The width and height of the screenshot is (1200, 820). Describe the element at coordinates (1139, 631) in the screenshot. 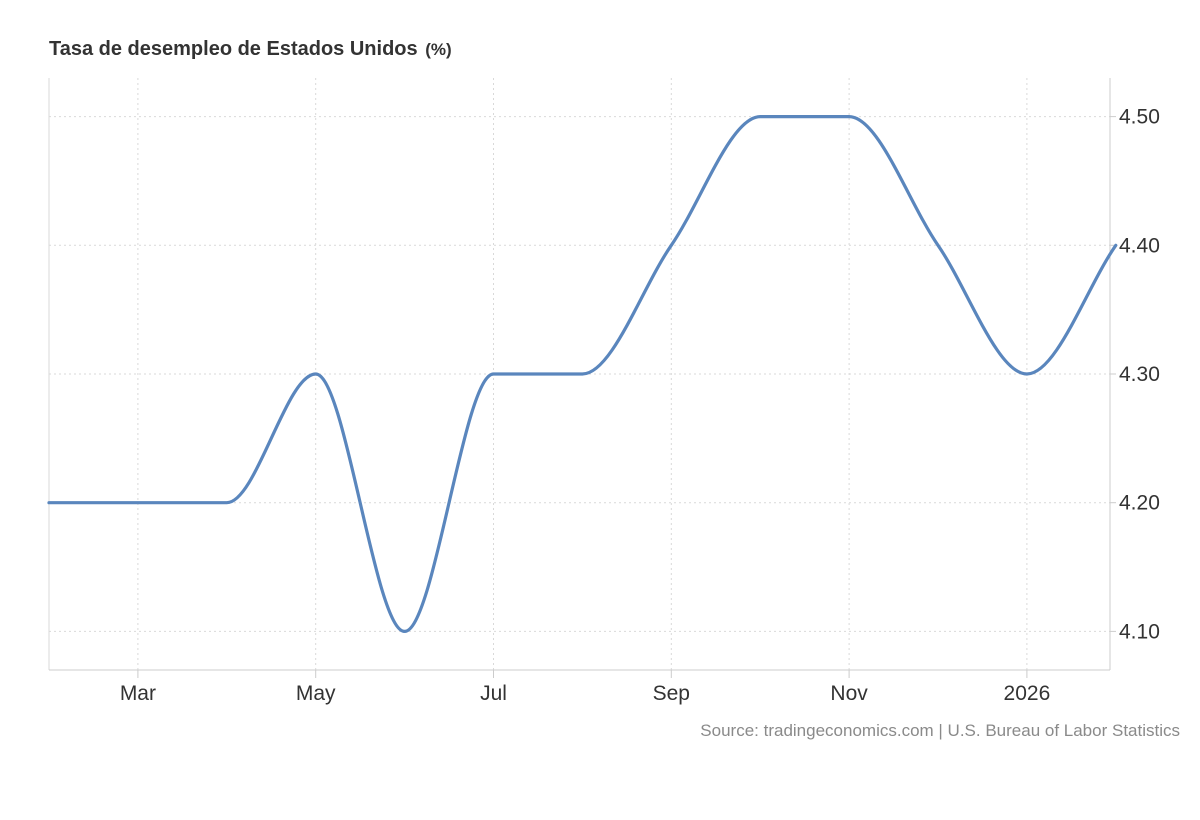

I see `y-tick-label: 4.10` at that location.